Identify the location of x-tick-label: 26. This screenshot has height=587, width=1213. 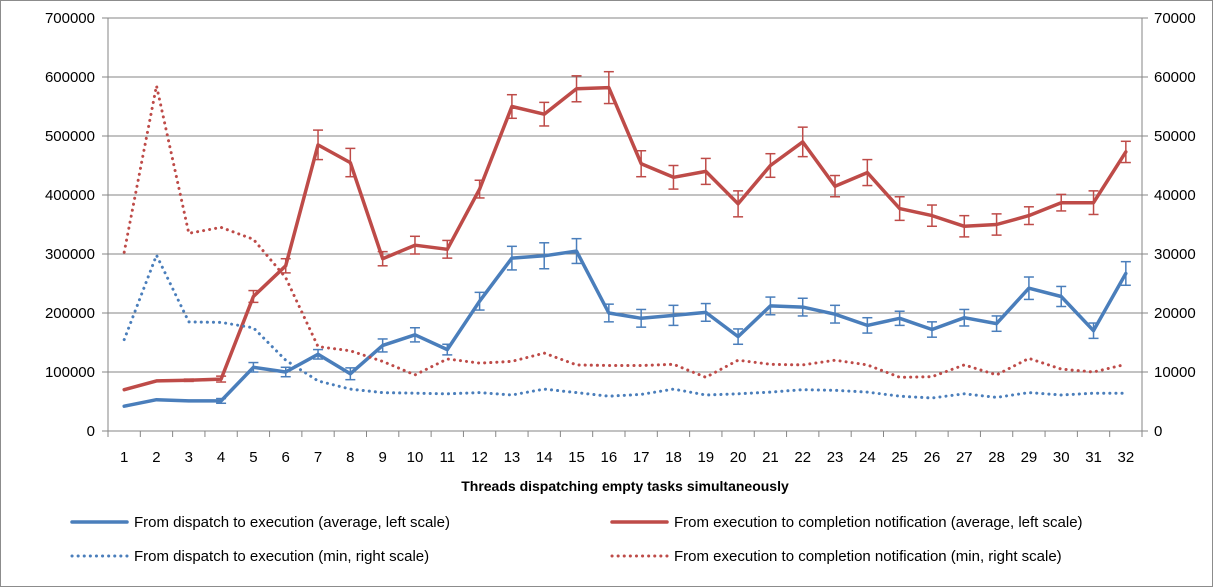
(932, 457).